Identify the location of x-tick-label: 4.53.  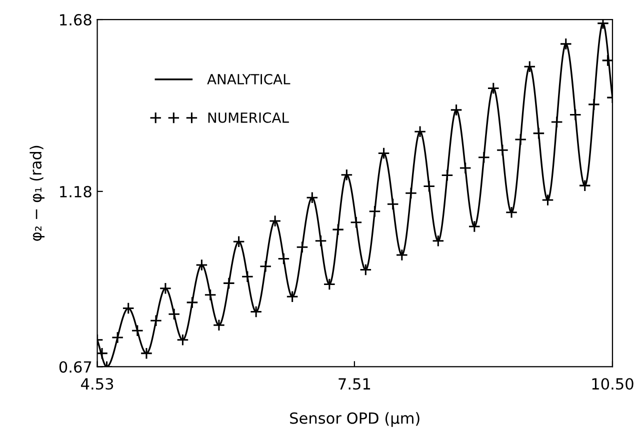
(97, 384).